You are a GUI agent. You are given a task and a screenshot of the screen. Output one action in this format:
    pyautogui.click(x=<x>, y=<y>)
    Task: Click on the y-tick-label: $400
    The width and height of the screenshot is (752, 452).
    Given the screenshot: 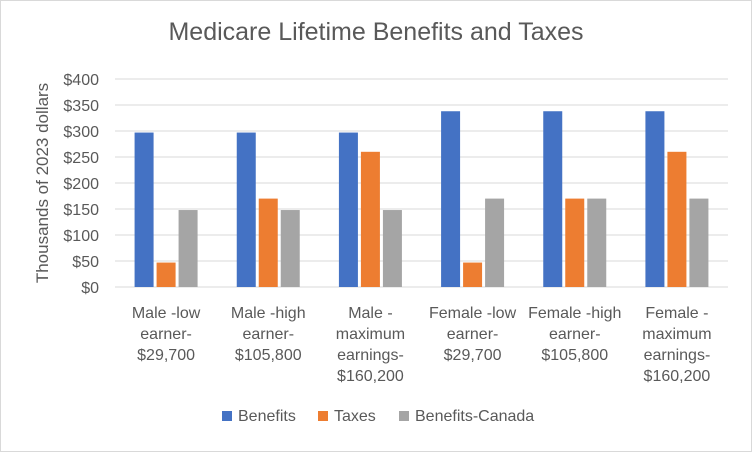 What is the action you would take?
    pyautogui.click(x=81, y=80)
    